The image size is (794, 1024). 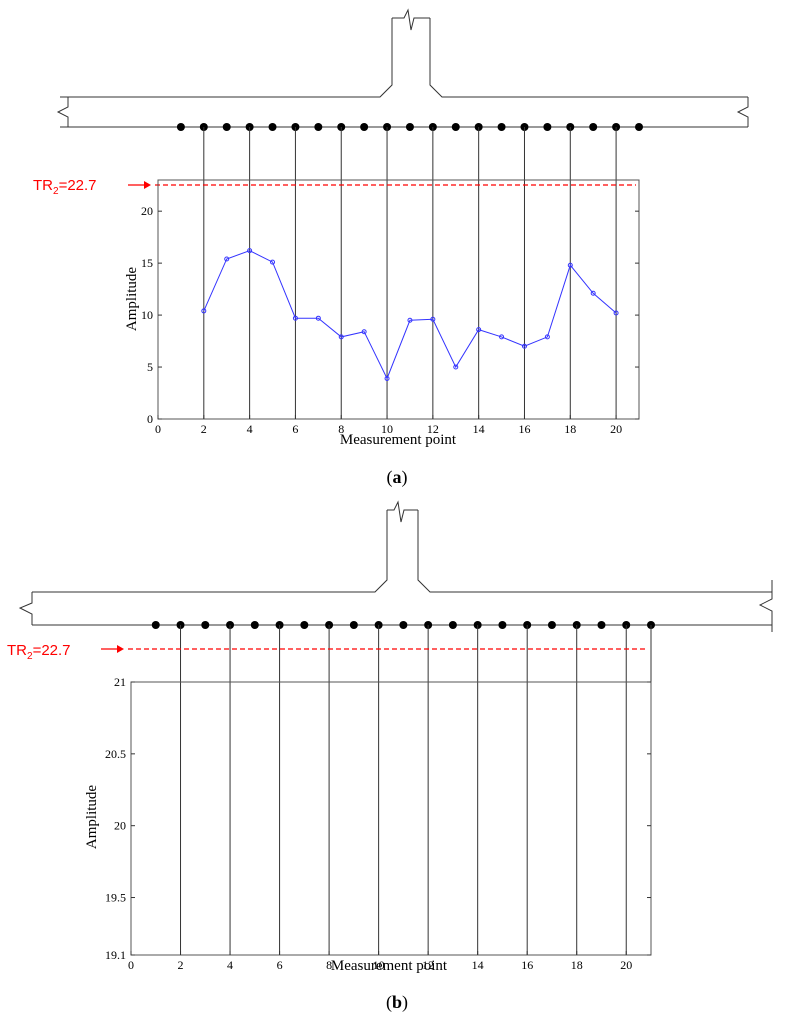 I want to click on sensor-dots-a, so click(x=409, y=127).